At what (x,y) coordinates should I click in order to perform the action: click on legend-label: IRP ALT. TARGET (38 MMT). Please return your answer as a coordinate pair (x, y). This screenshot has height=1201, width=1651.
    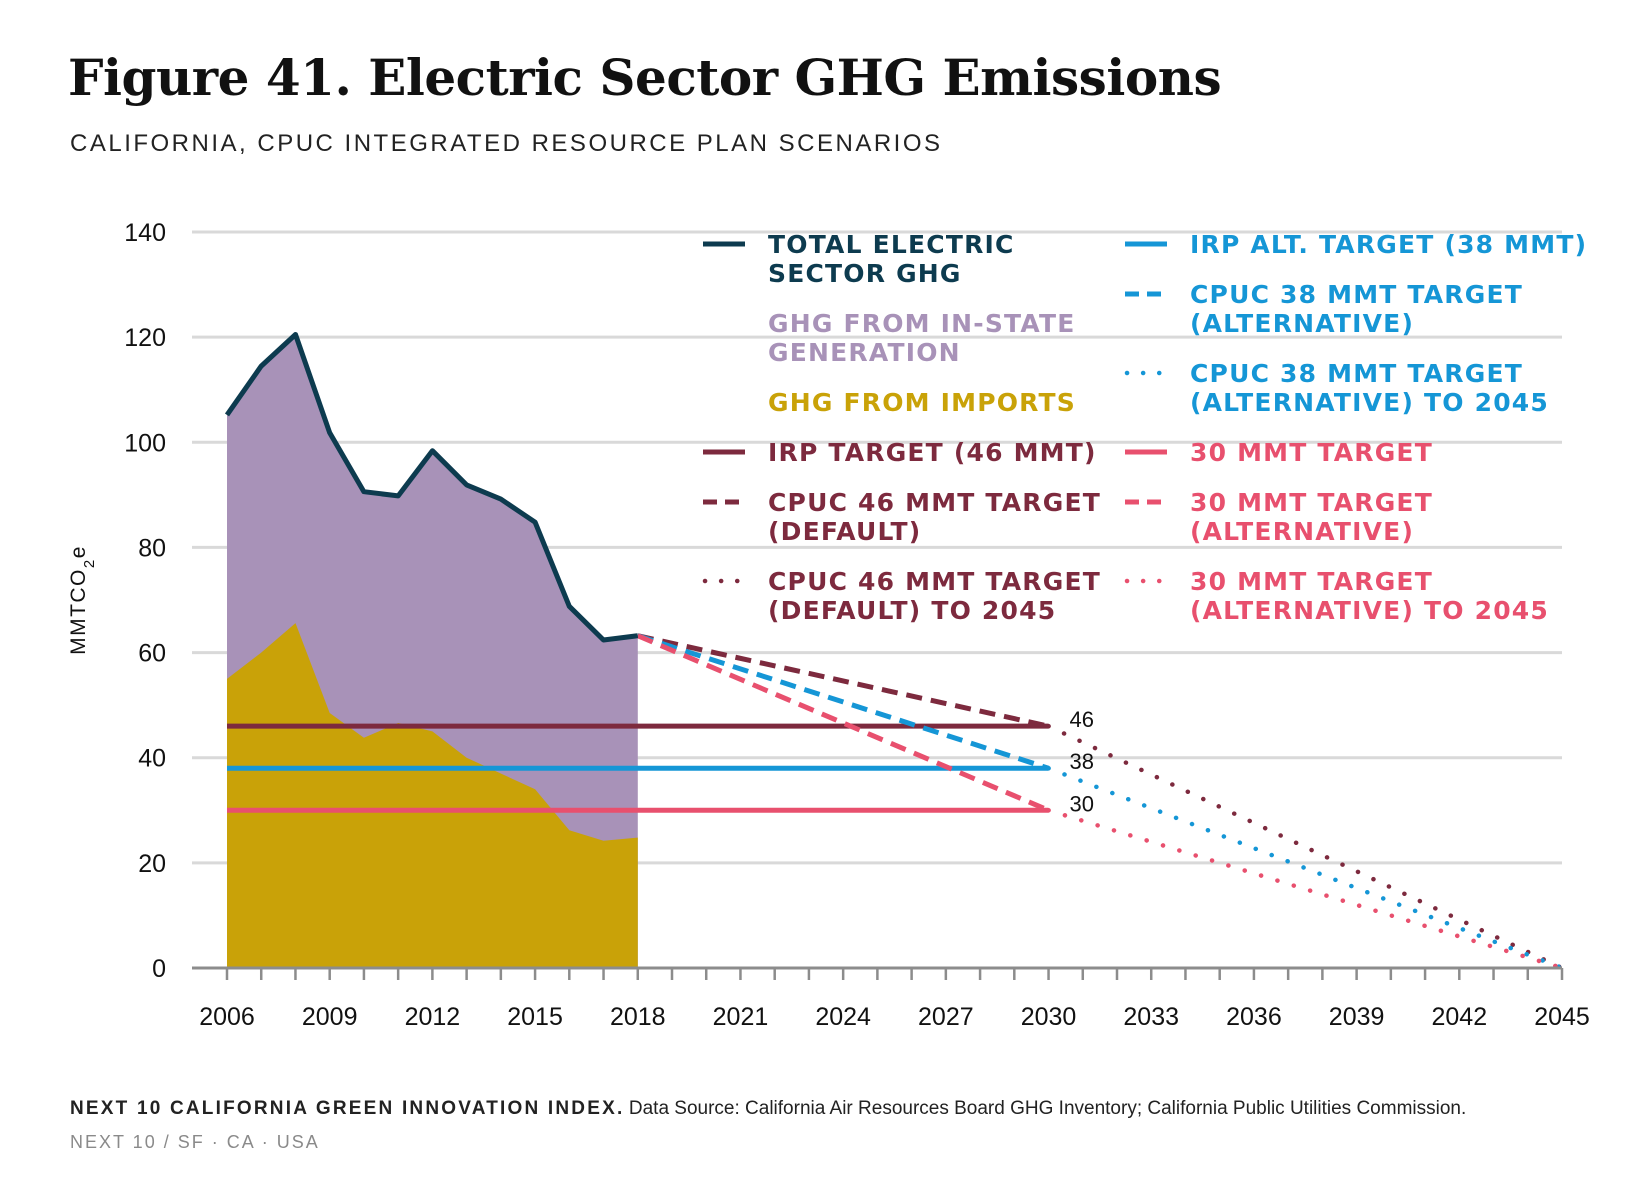
    Looking at the image, I should click on (1388, 244).